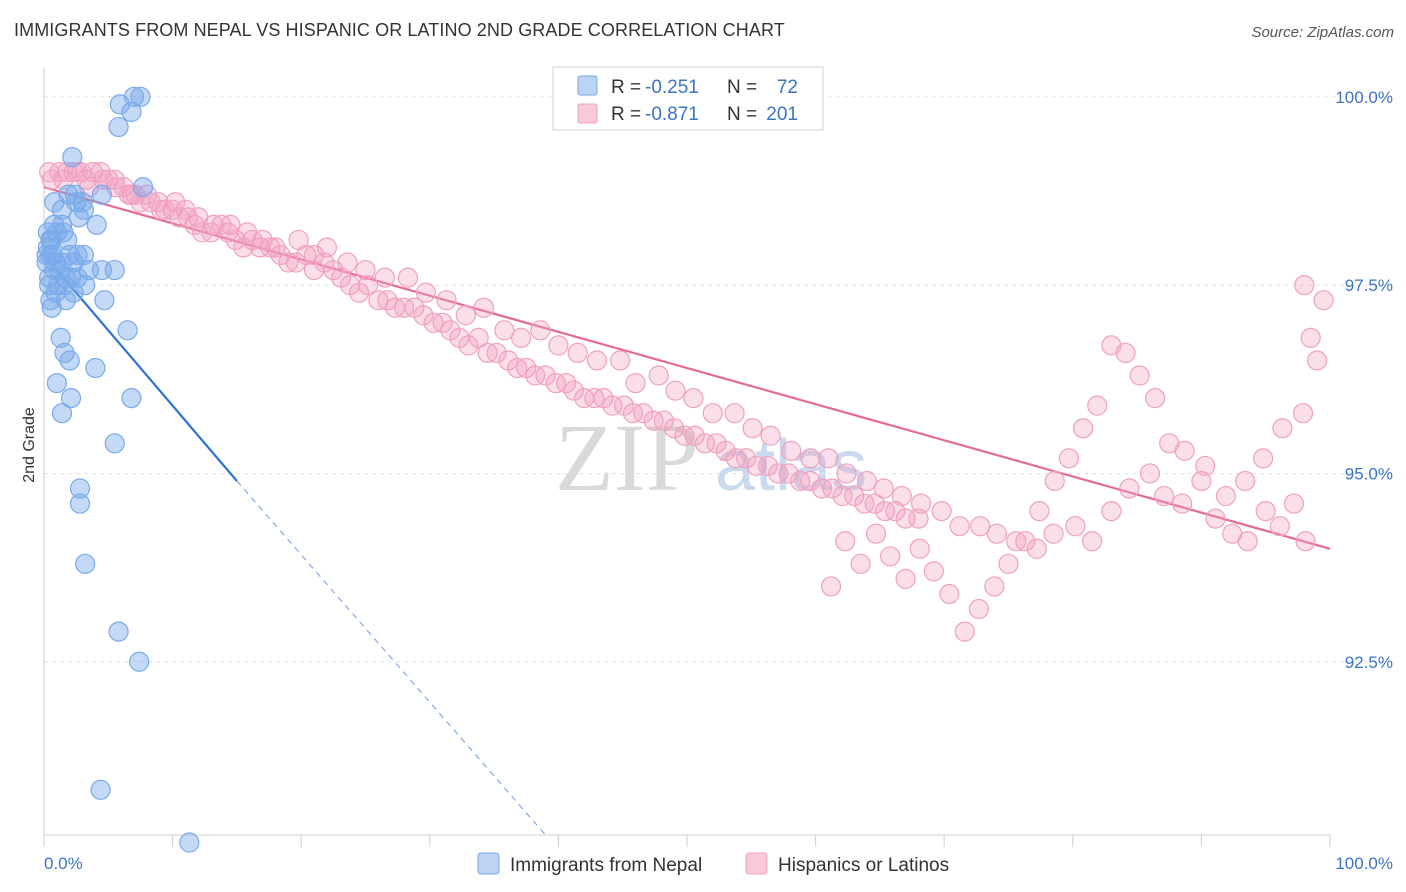 Image resolution: width=1406 pixels, height=892 pixels. I want to click on trend-line-nepal-extension, so click(391, 658).